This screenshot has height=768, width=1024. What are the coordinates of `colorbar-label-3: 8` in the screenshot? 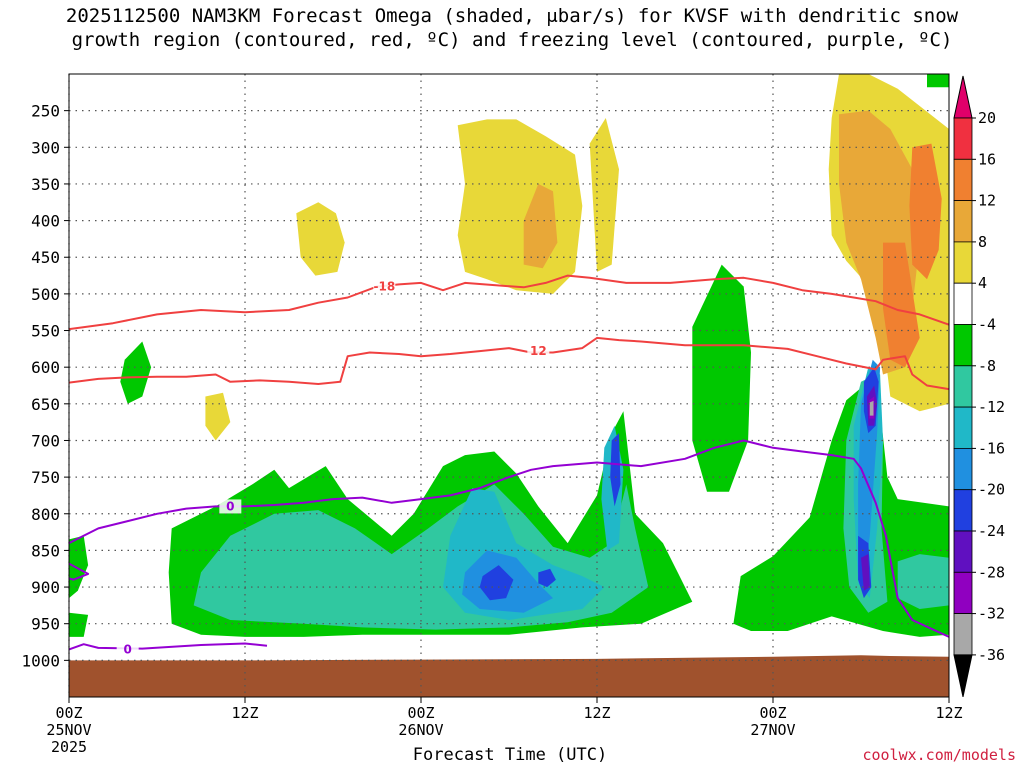 It's located at (982, 242).